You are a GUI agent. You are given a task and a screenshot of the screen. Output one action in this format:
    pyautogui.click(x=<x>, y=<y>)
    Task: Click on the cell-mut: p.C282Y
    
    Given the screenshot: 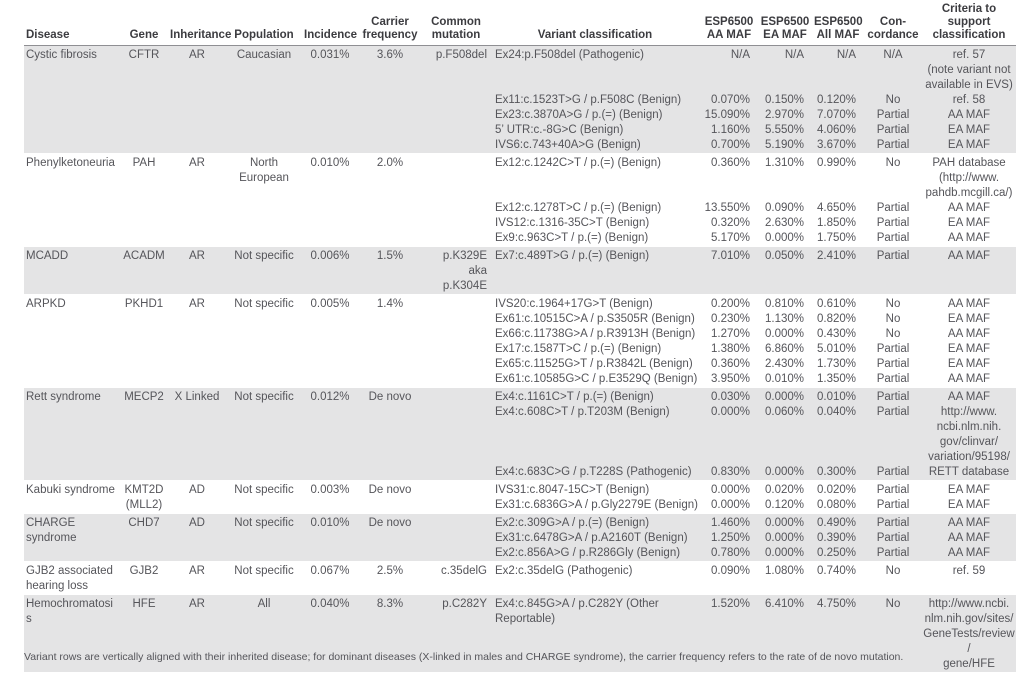 What is the action you would take?
    pyautogui.click(x=464, y=604)
    